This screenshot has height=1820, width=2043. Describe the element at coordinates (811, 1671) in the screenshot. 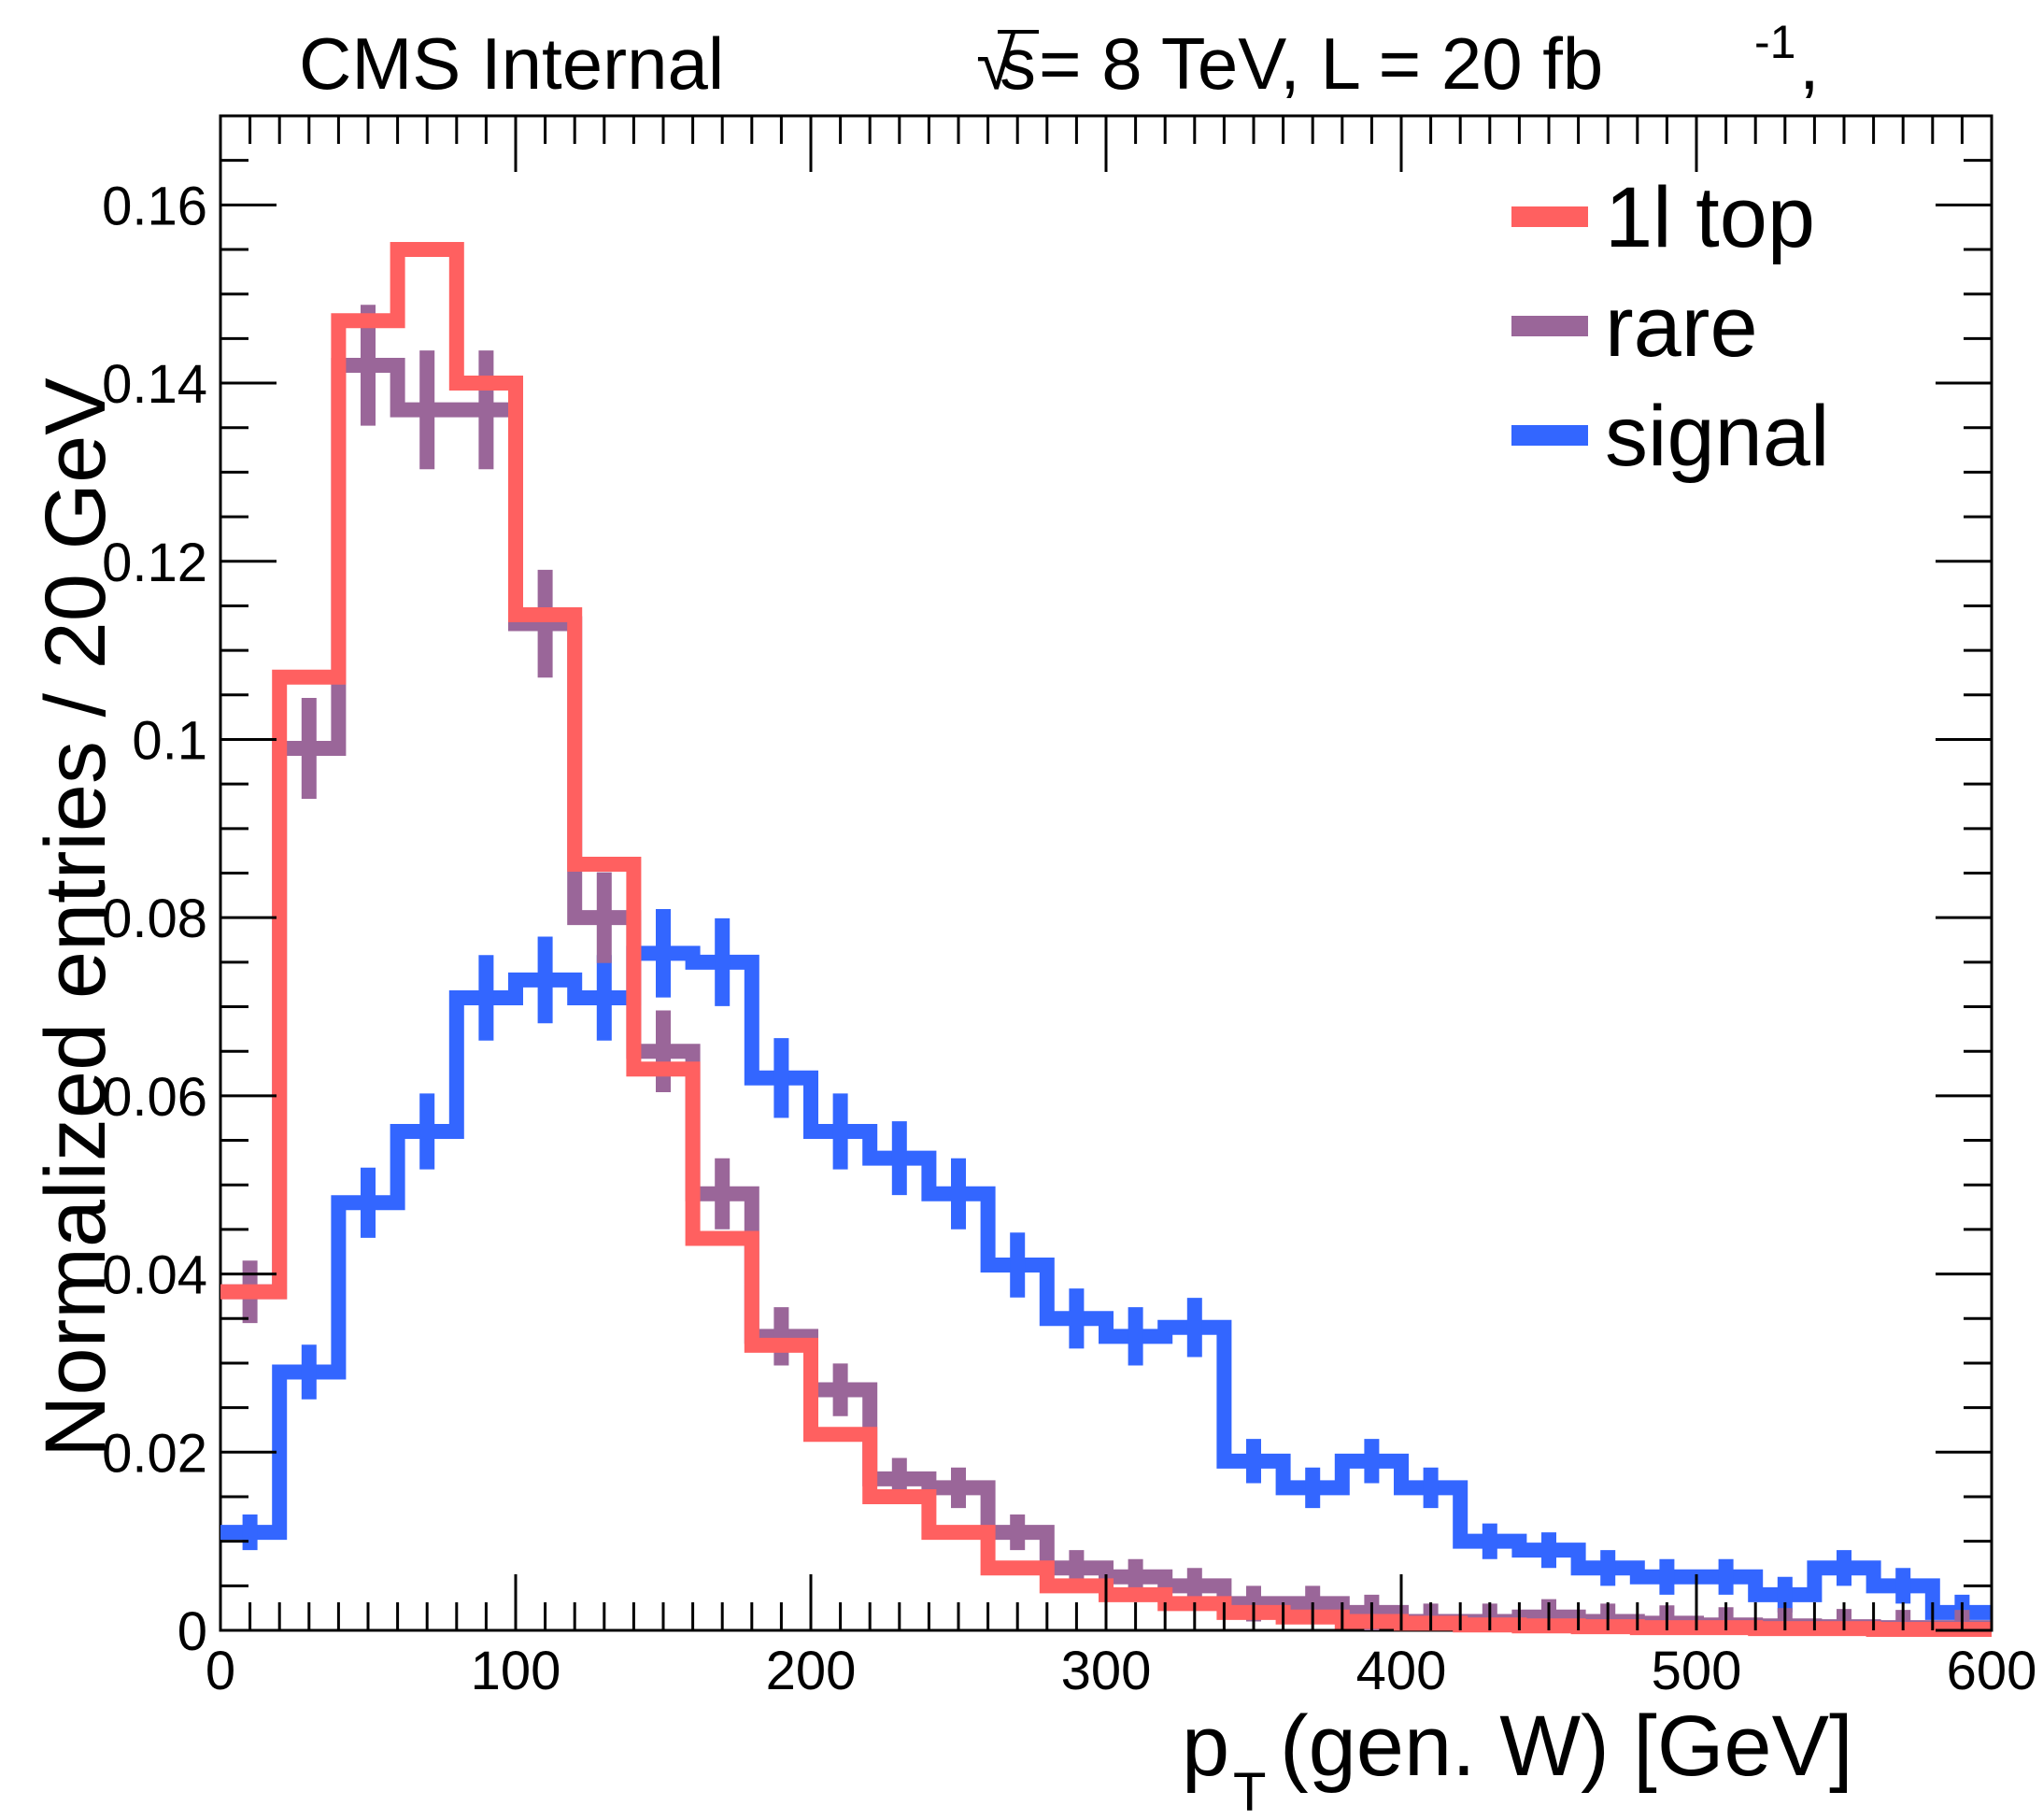

I see `x-tick-label: 200` at that location.